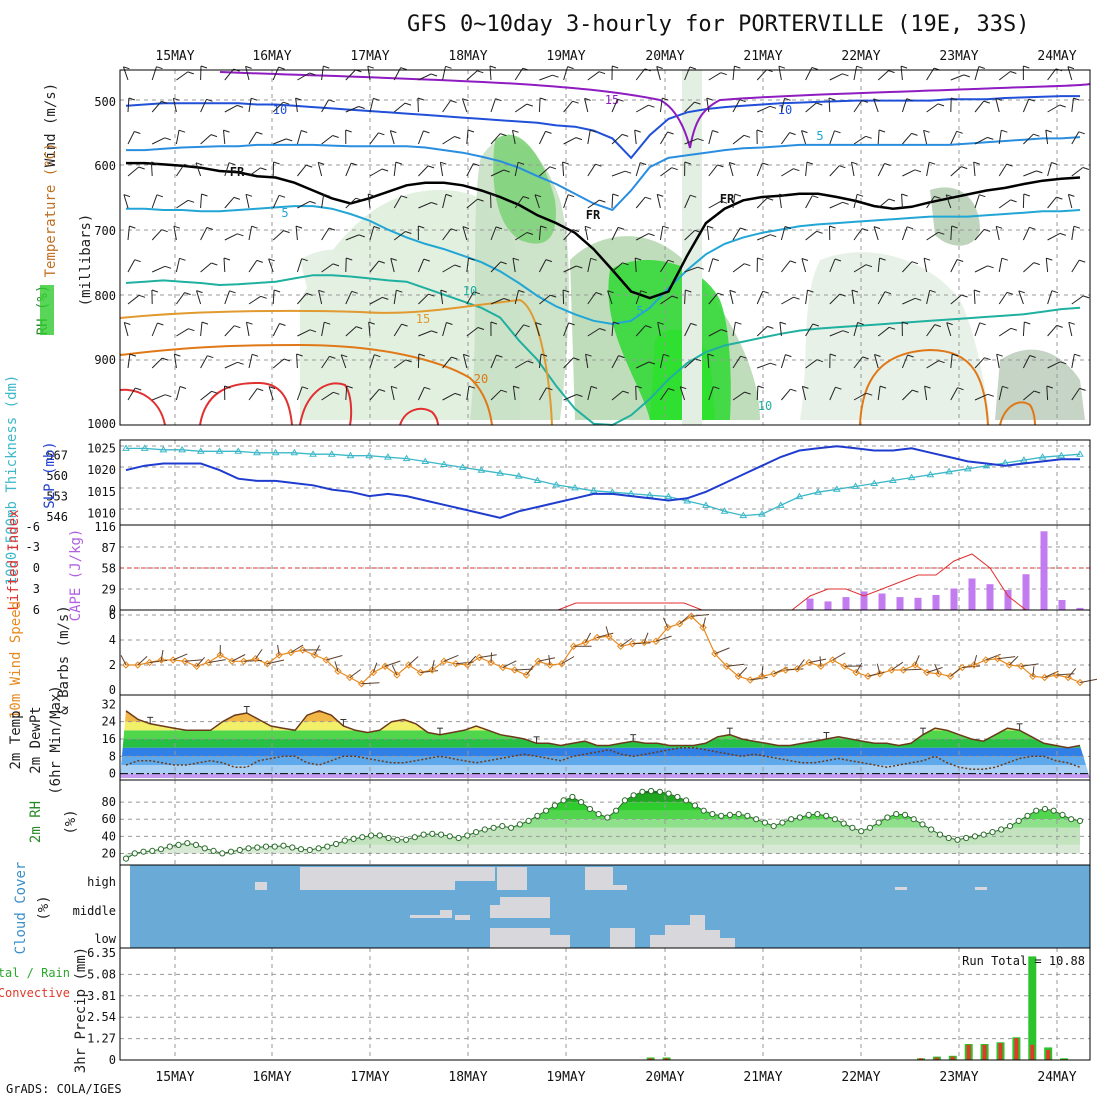  I want to click on rh-band, so click(603, 792).